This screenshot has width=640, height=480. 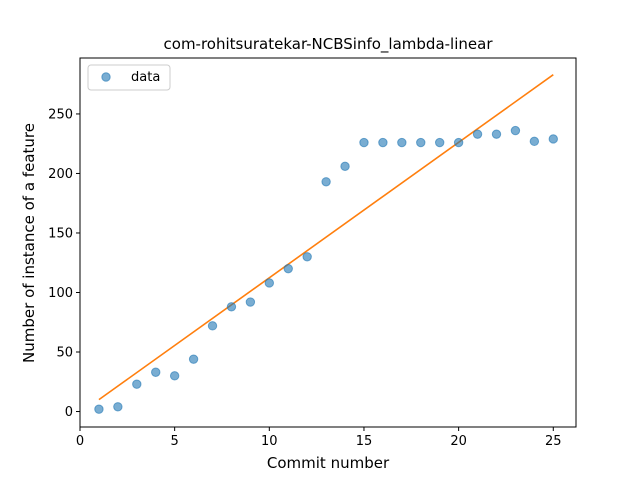 What do you see at coordinates (29, 243) in the screenshot?
I see `y-axis-label: Number of instance of a feature` at bounding box center [29, 243].